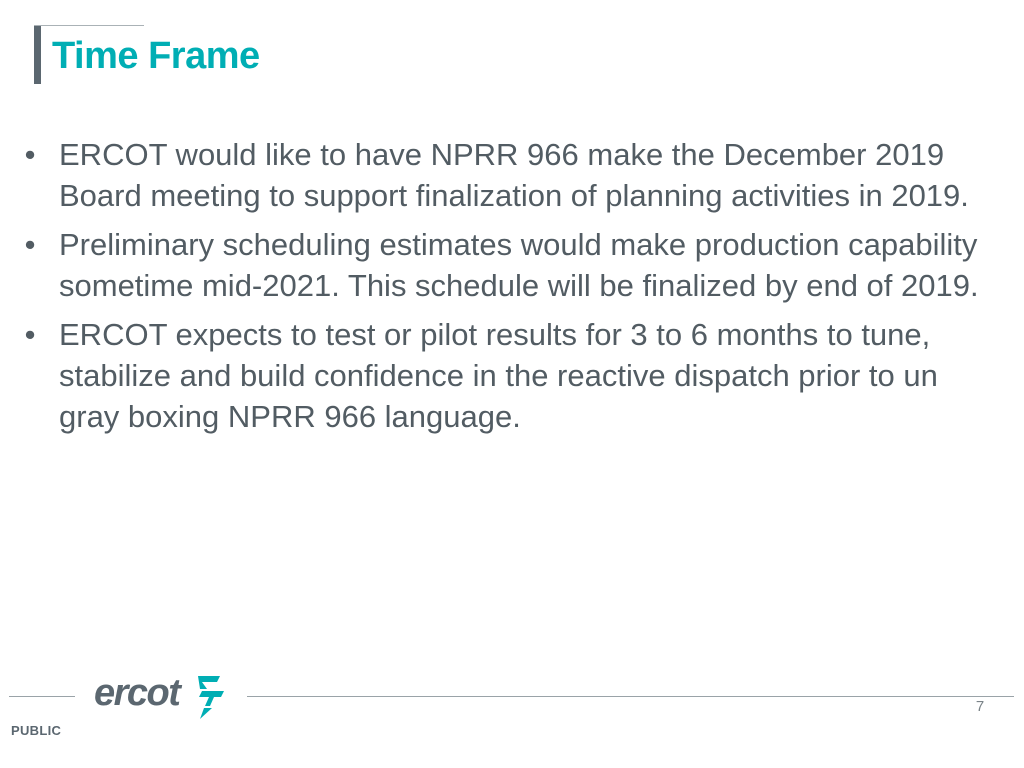 This screenshot has height=768, width=1024. Describe the element at coordinates (211, 697) in the screenshot. I see `ercot-arrow-logo-icon` at that location.